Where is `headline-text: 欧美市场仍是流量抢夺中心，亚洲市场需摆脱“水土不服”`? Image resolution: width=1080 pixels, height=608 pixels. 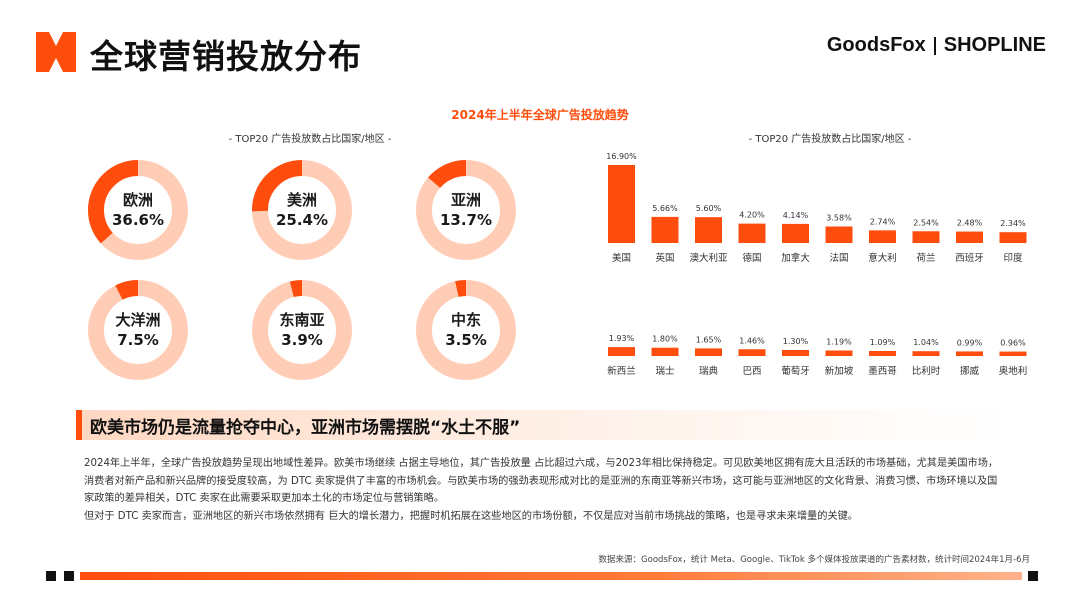
headline-text: 欧美市场仍是流量抢夺中心，亚洲市场需摆脱“水土不服” is located at coordinates (305, 428).